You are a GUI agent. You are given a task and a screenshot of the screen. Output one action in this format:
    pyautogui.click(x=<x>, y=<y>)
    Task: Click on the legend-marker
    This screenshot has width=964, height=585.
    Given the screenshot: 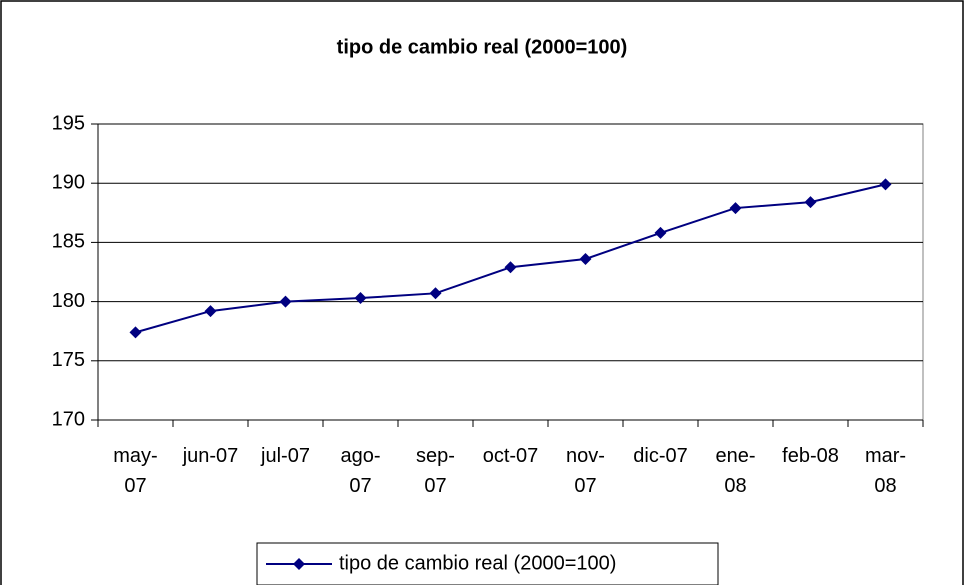 What is the action you would take?
    pyautogui.click(x=299, y=564)
    